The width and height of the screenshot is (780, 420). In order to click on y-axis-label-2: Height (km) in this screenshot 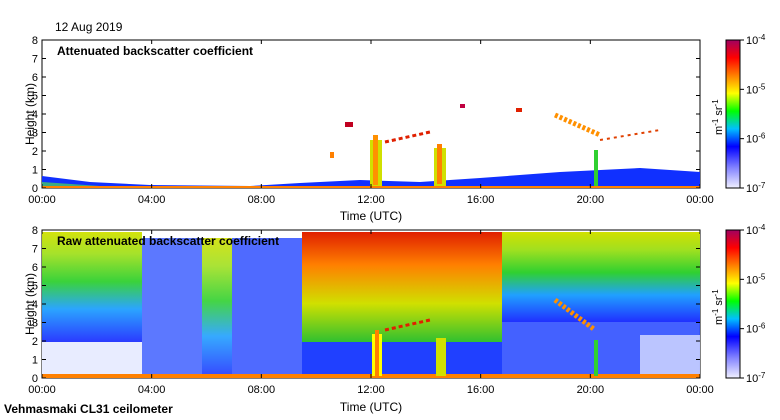, I will do `click(30, 304)`.